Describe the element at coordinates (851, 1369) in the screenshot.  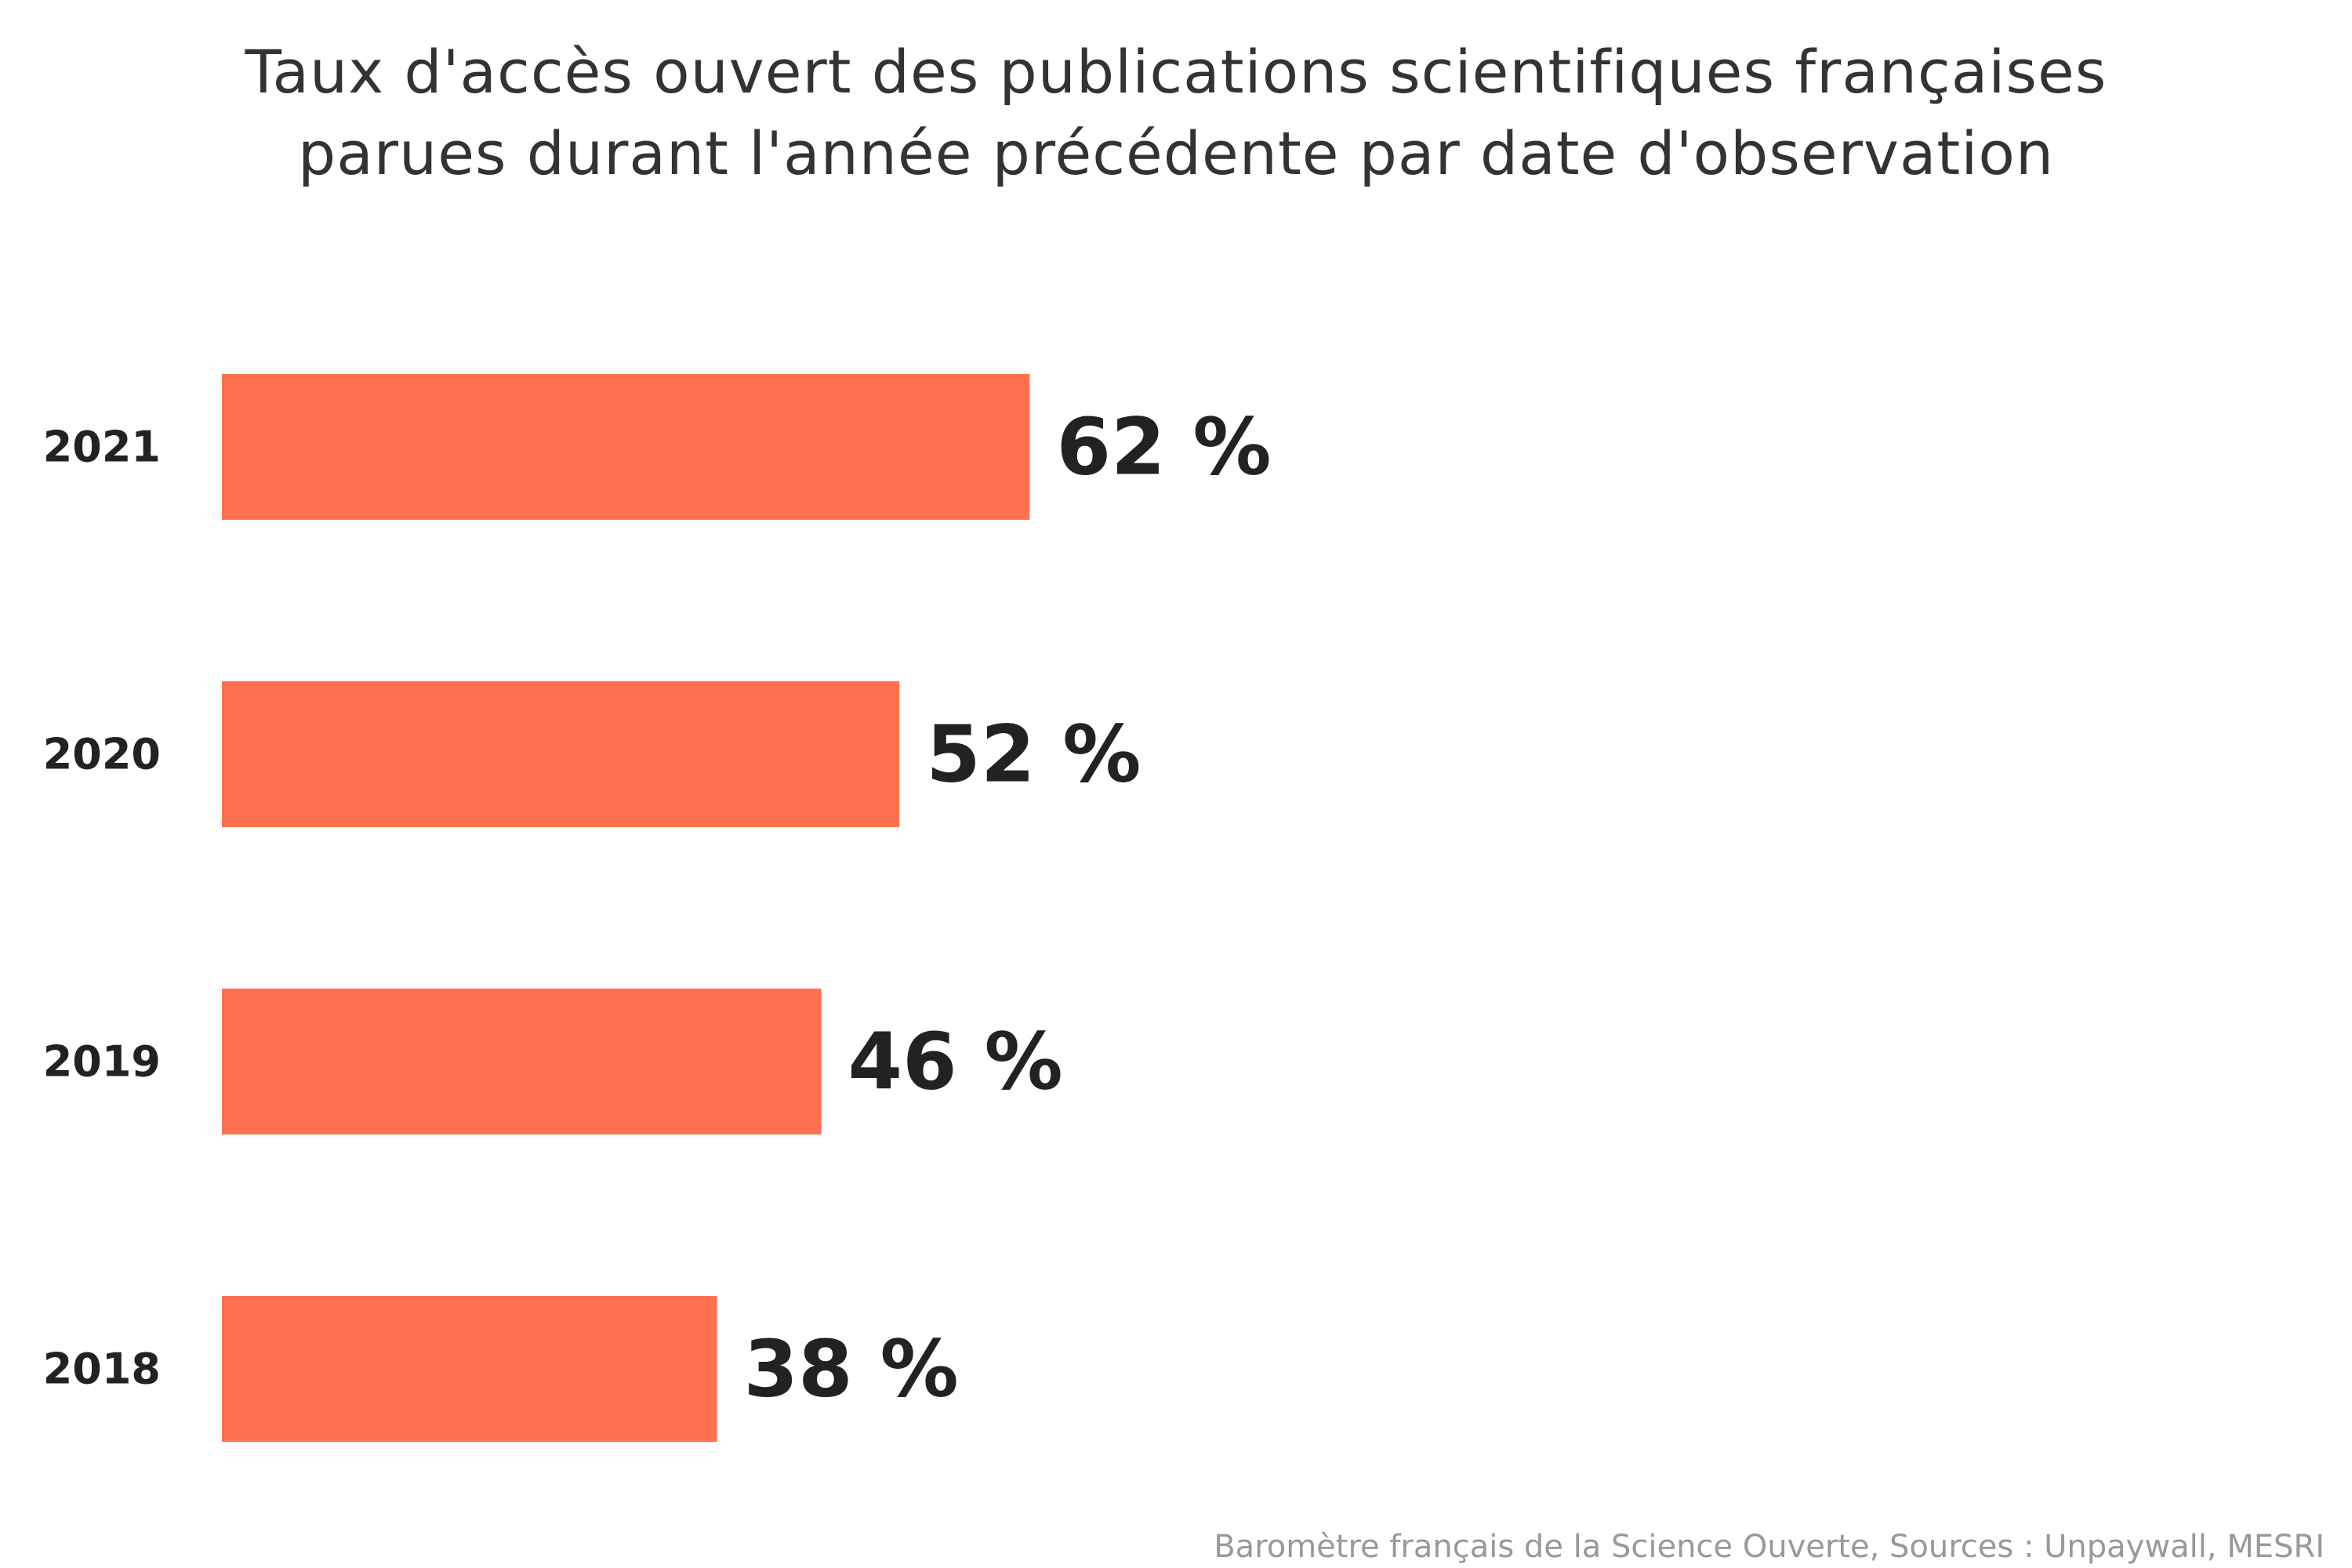
I see `value-label-2018: 38 %` at that location.